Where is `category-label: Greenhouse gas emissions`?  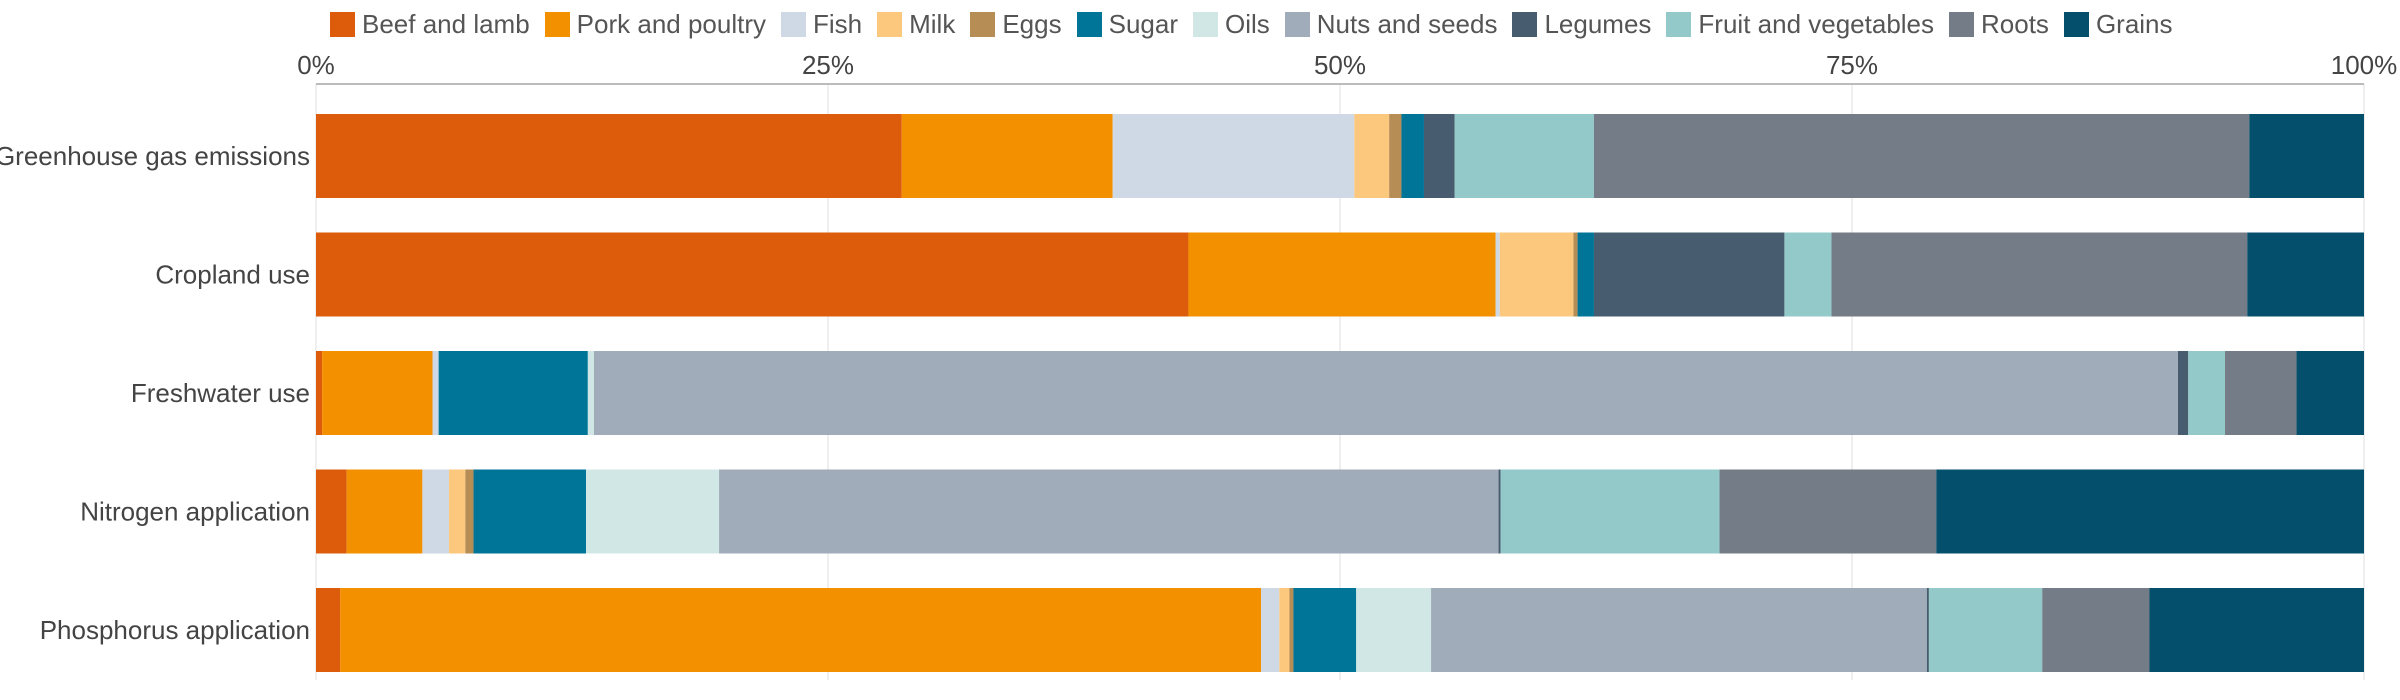 category-label: Greenhouse gas emissions is located at coordinates (155, 156).